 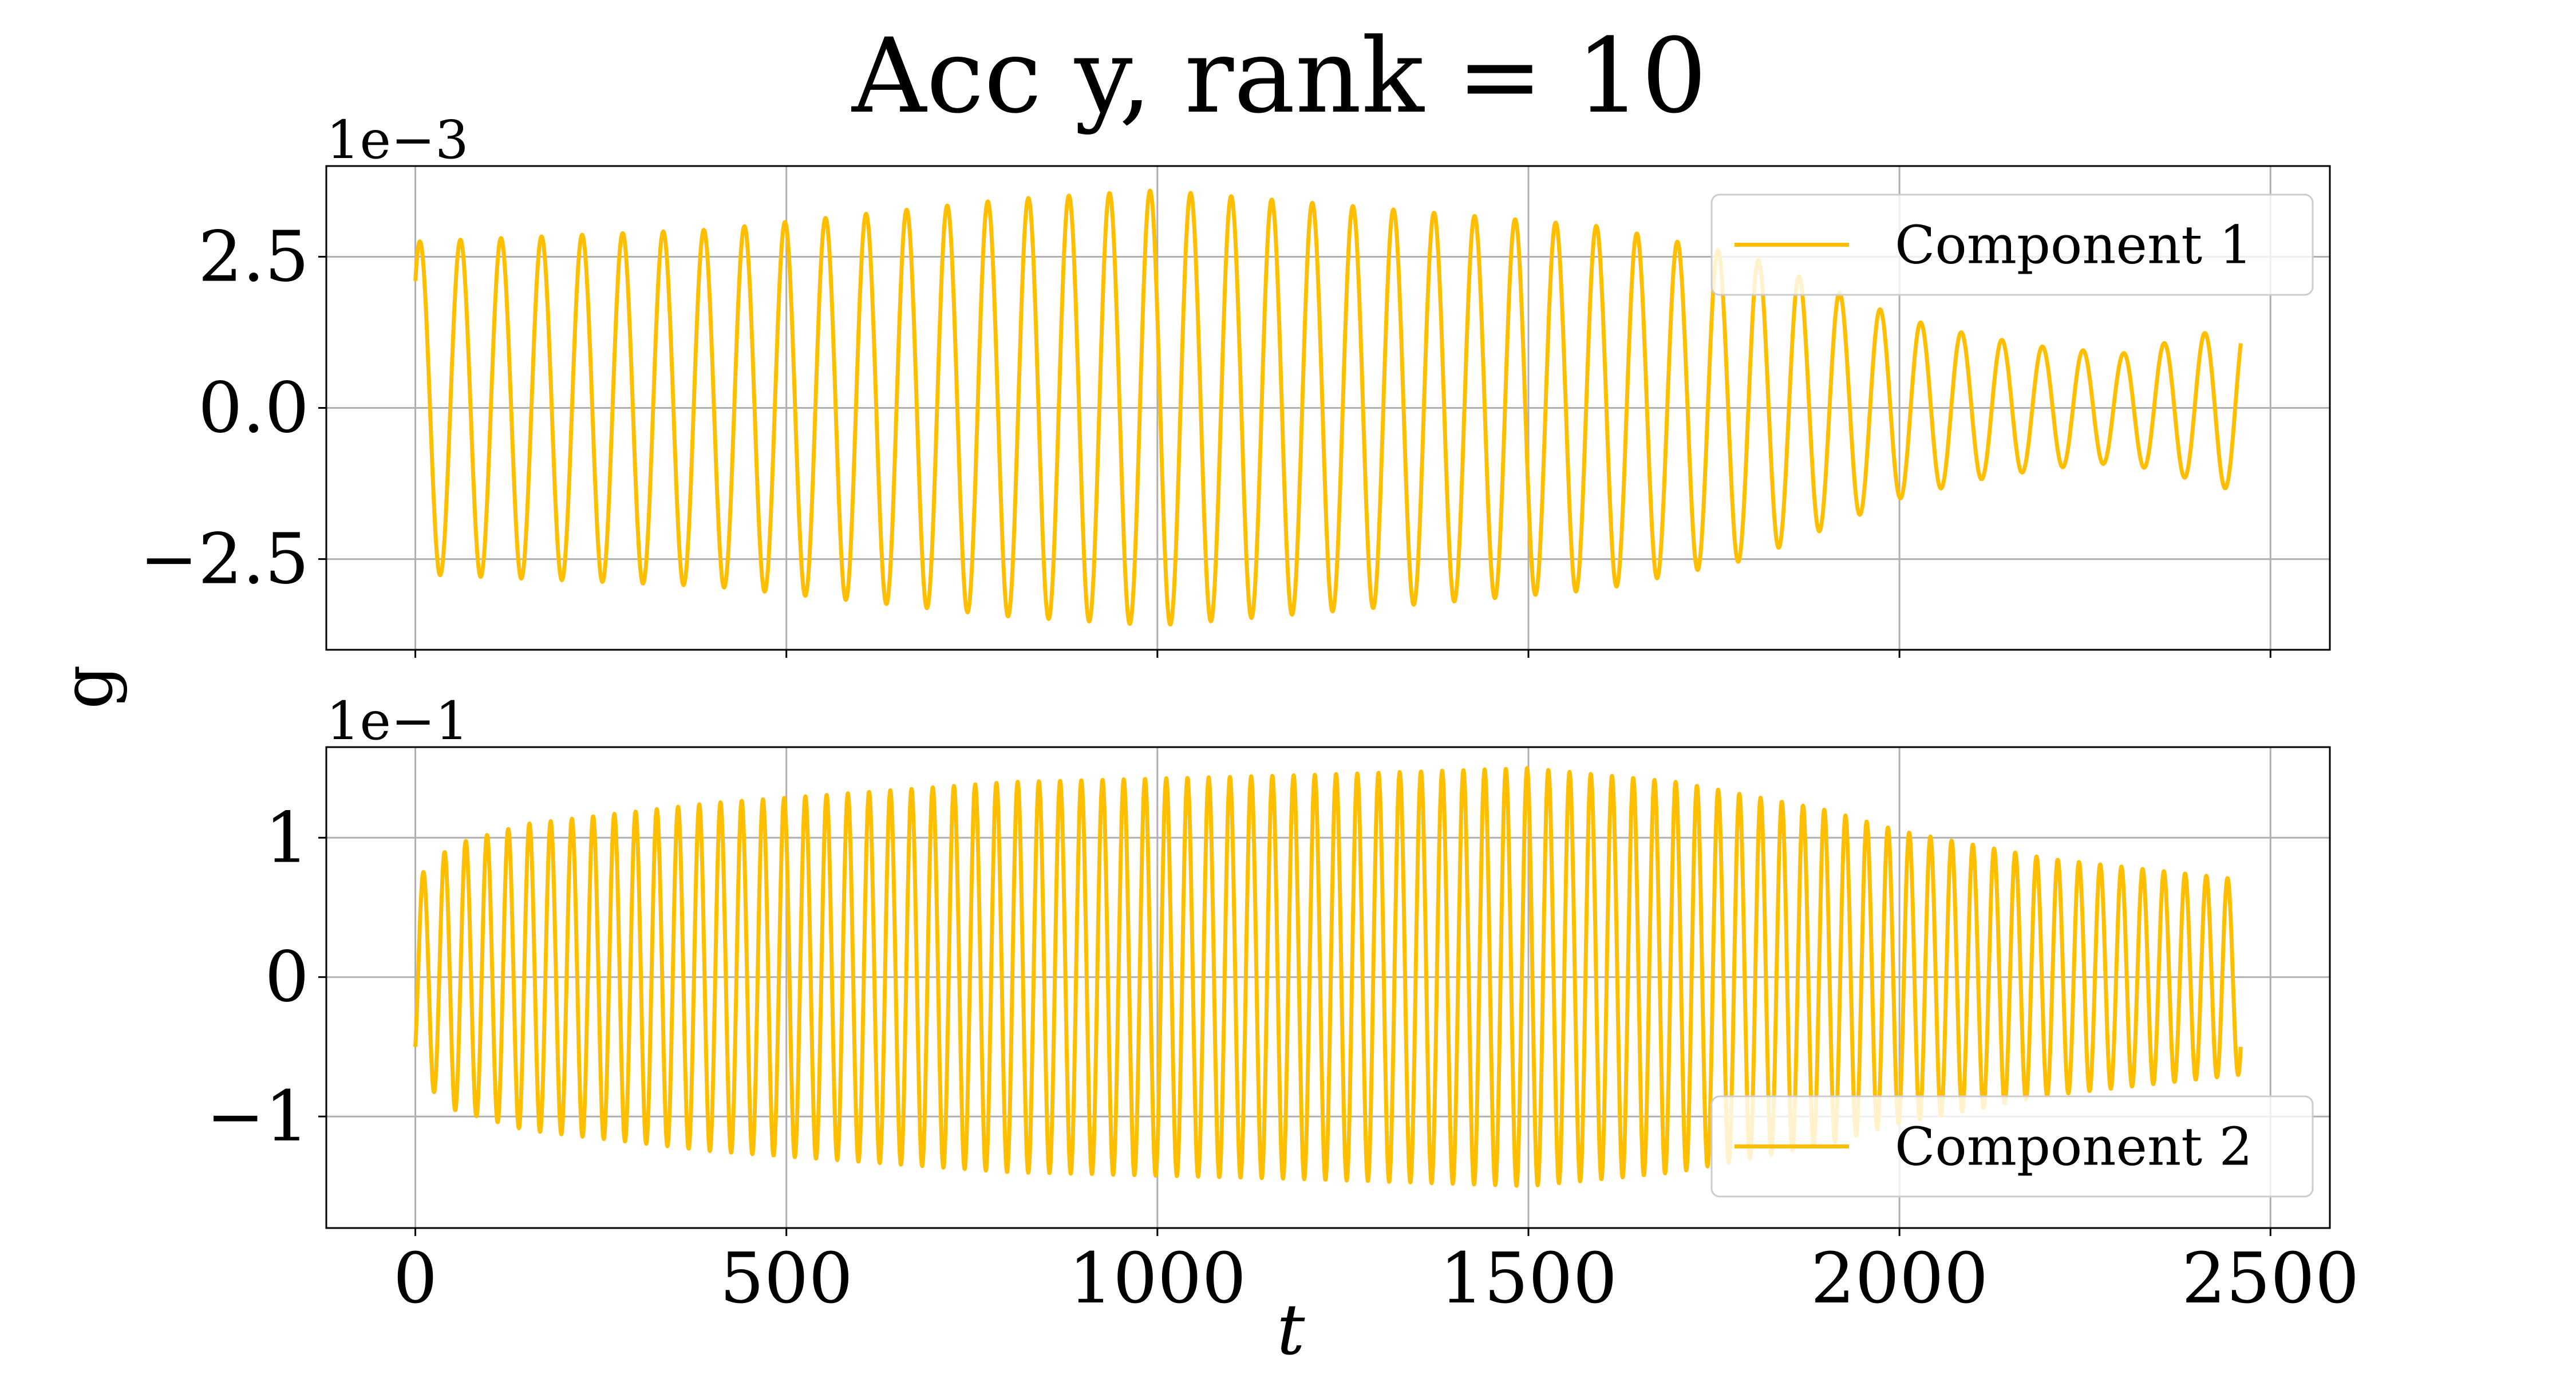 What do you see at coordinates (1157, 1279) in the screenshot?
I see `x-tick-label: 1000` at bounding box center [1157, 1279].